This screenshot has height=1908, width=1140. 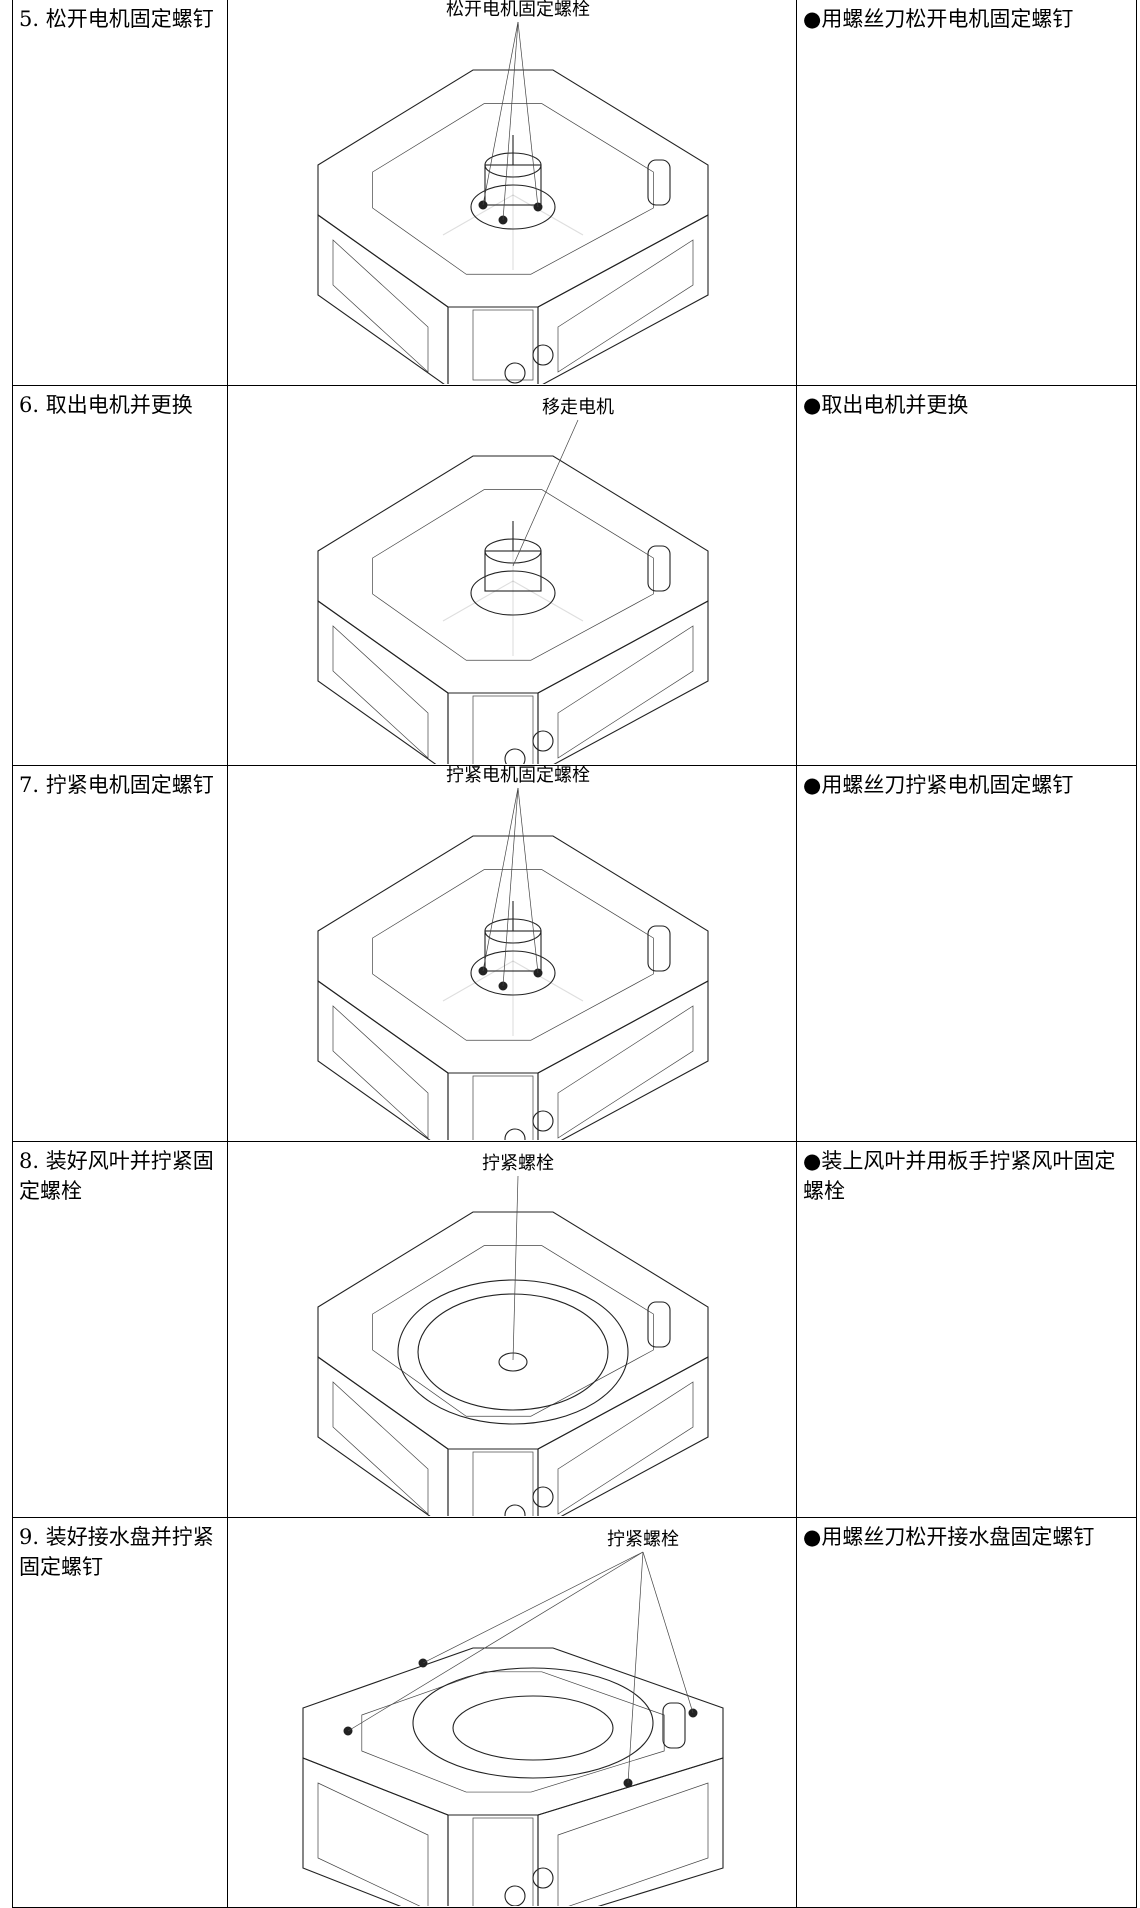 I want to click on note-cell: ●装上风叶并用板手拧紧风叶固定螺栓, so click(x=966, y=1329).